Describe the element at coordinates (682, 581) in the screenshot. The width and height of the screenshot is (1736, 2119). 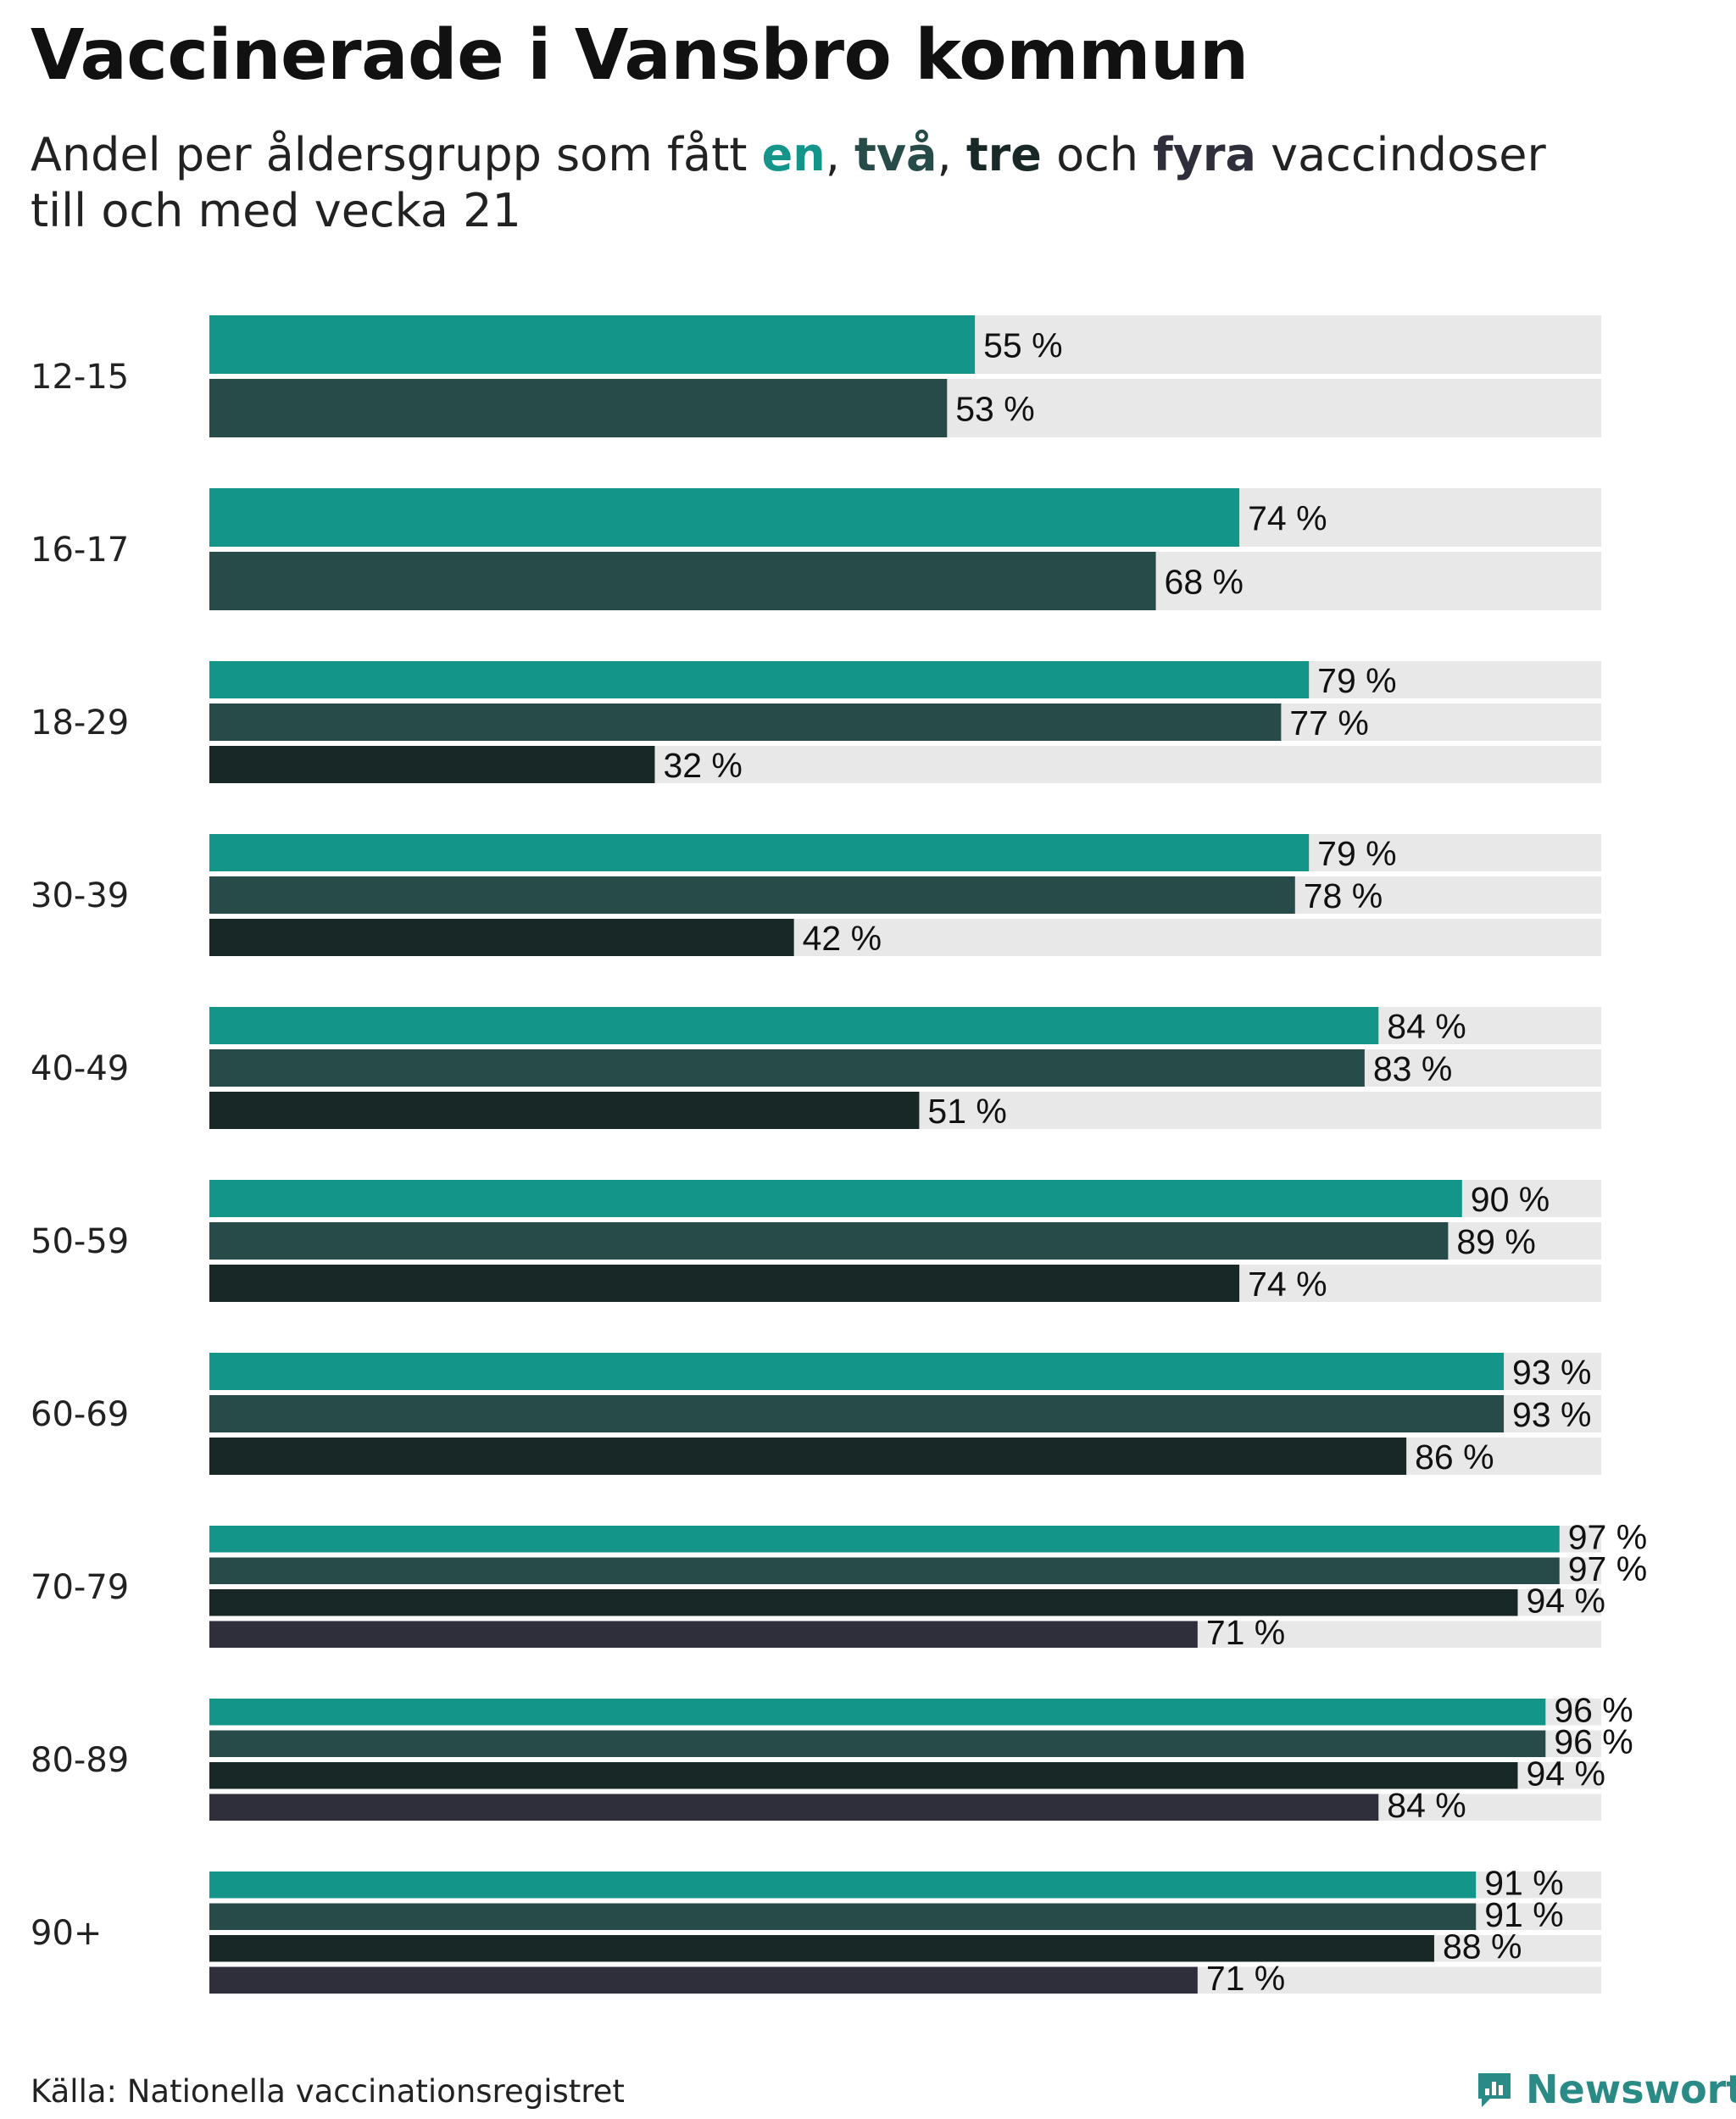
I see `bar-två-16-17` at that location.